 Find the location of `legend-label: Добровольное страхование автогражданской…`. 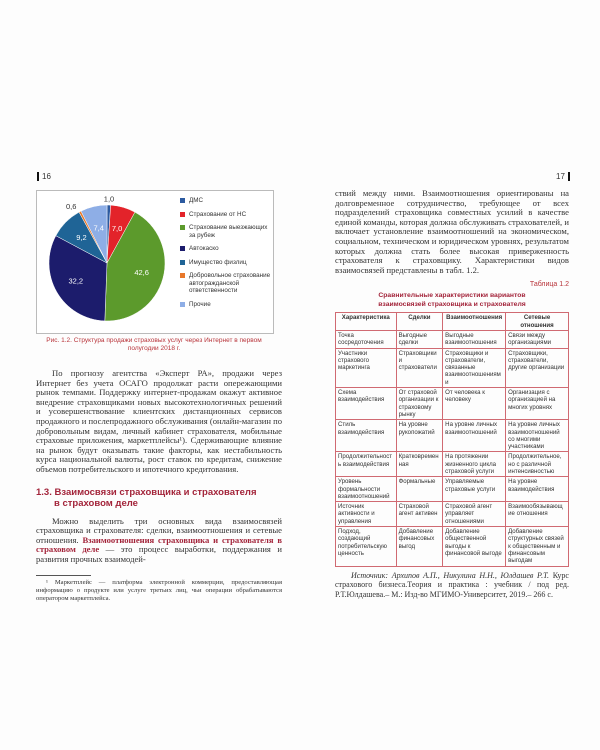

legend-label: Добровольное страхование автогражданской… is located at coordinates (230, 283).